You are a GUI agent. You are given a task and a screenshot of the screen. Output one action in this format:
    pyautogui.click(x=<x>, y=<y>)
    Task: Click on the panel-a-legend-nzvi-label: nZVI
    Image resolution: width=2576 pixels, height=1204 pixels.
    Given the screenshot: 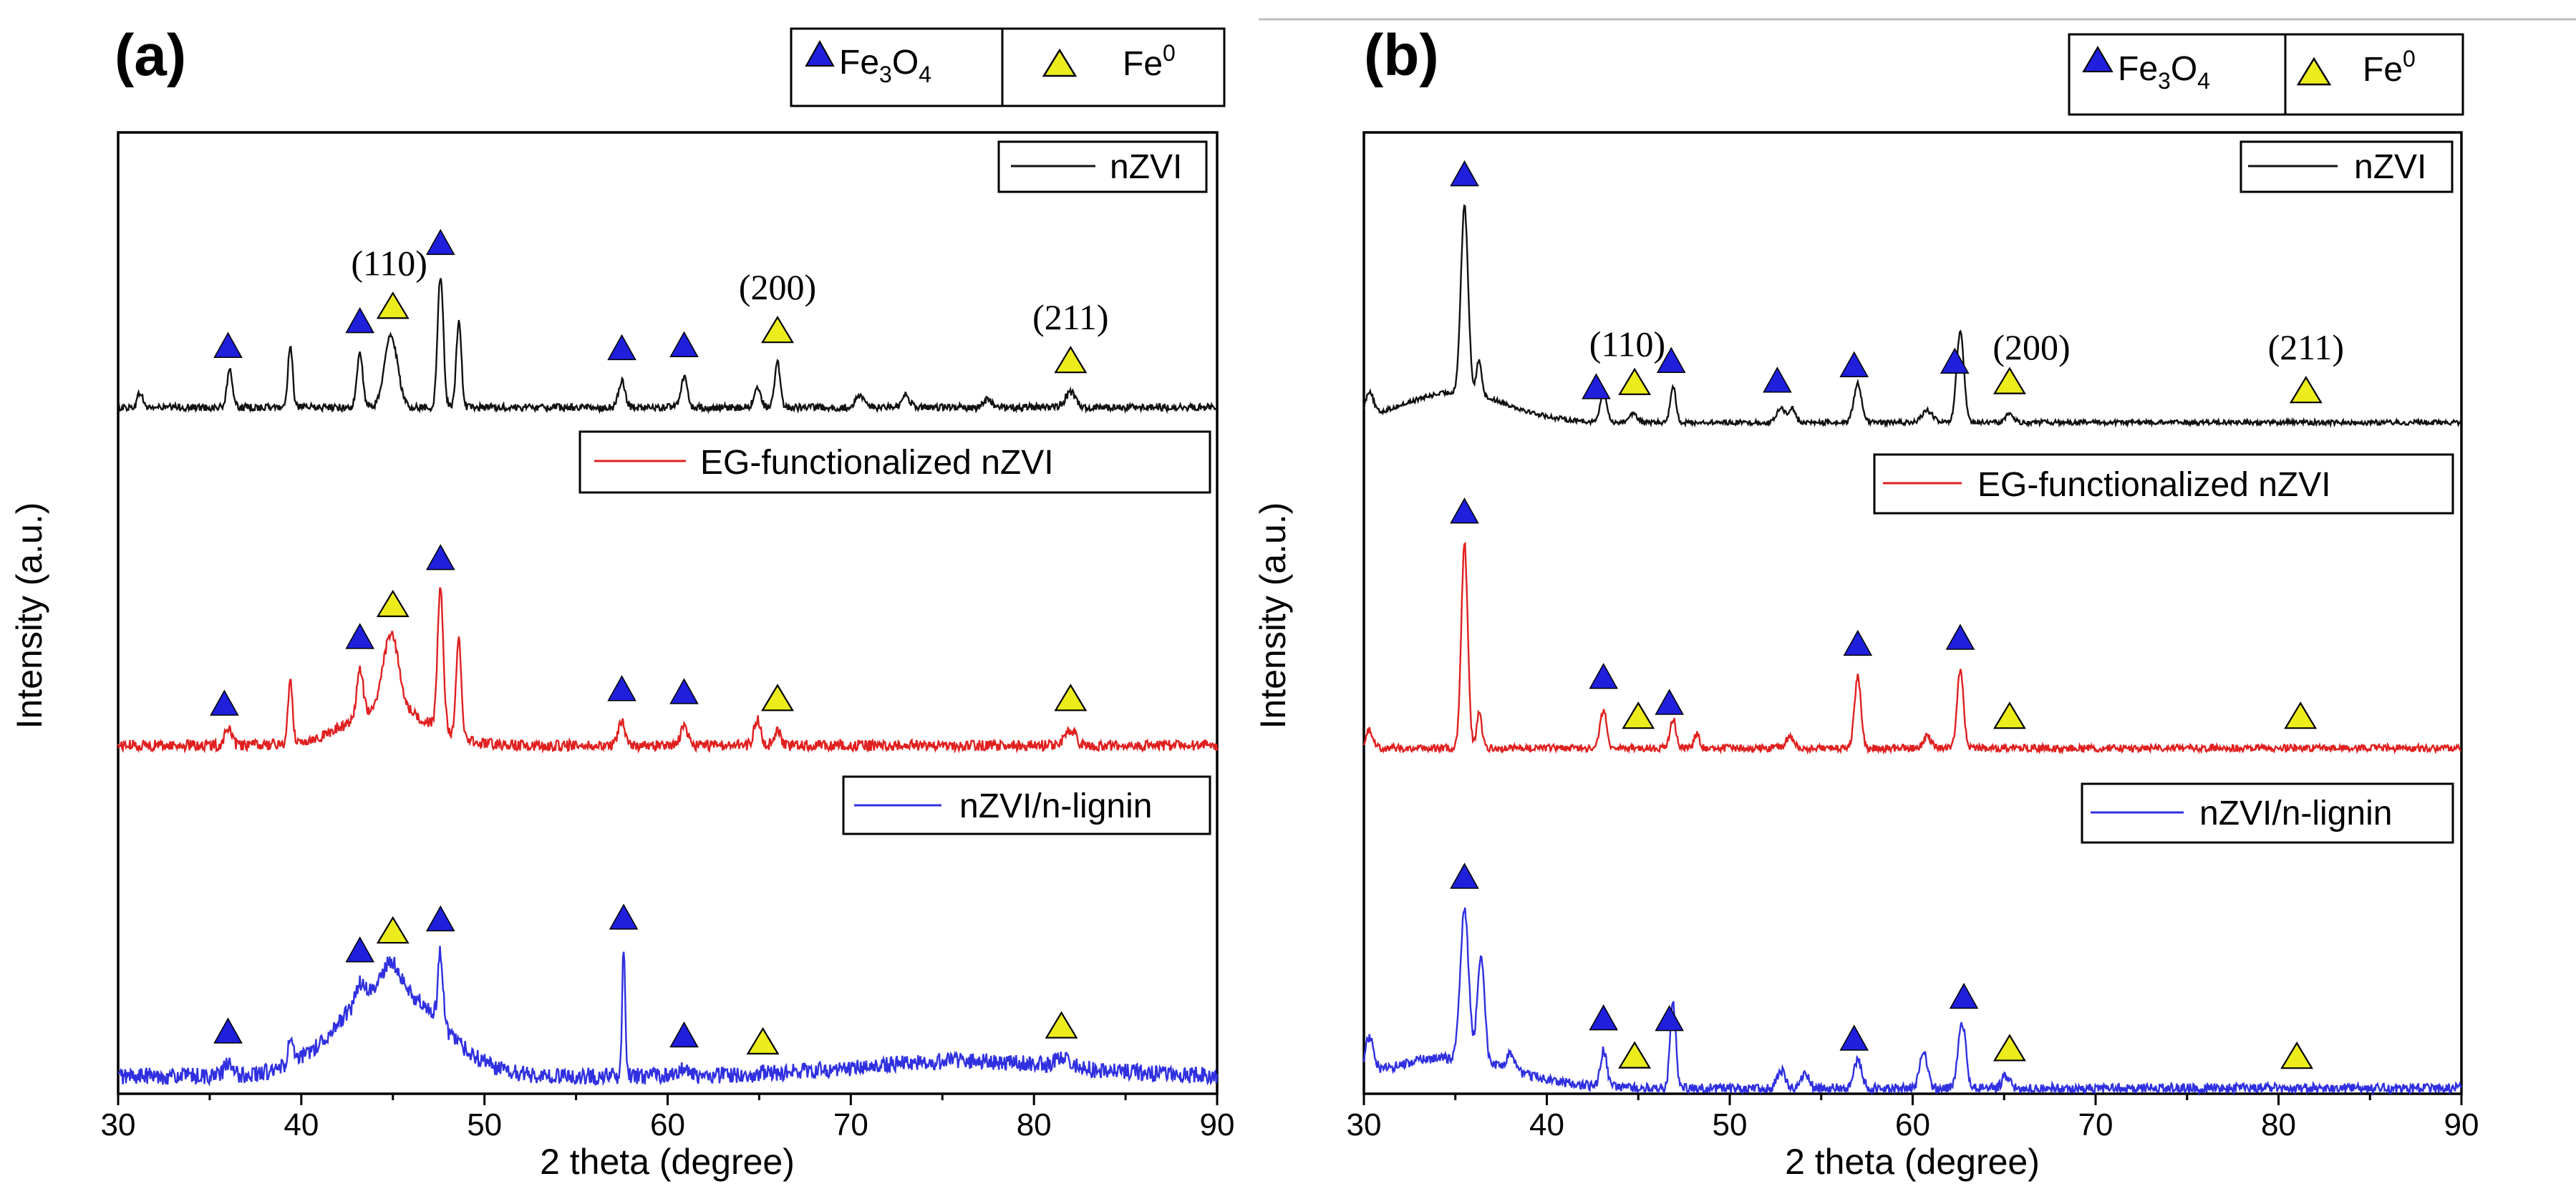 What is the action you would take?
    pyautogui.click(x=1146, y=167)
    